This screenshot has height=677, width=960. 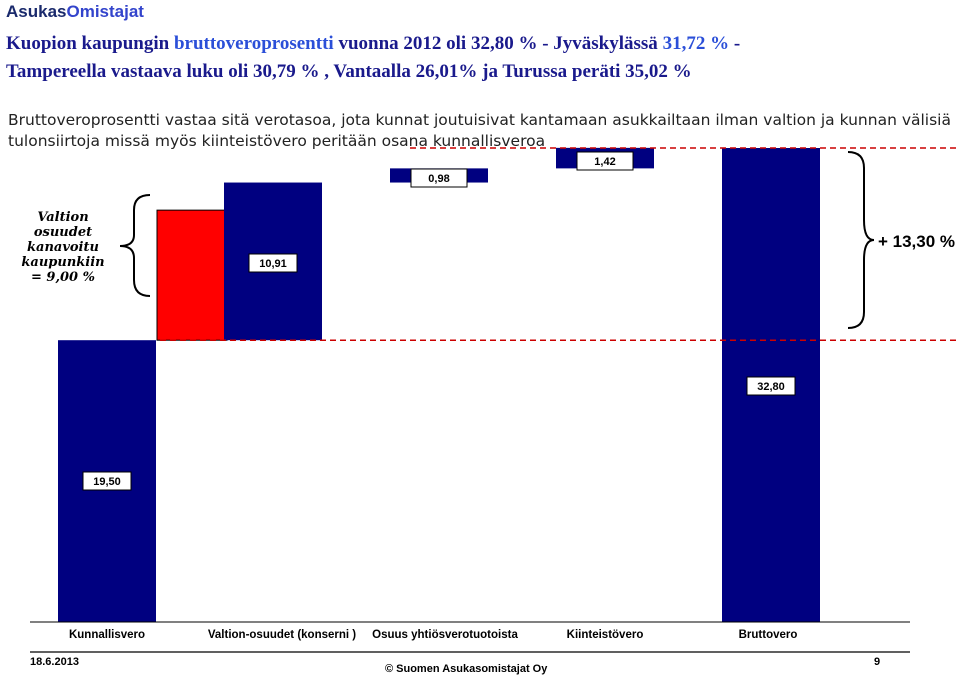 What do you see at coordinates (54, 662) in the screenshot?
I see `footer-date: 18.6.2013` at bounding box center [54, 662].